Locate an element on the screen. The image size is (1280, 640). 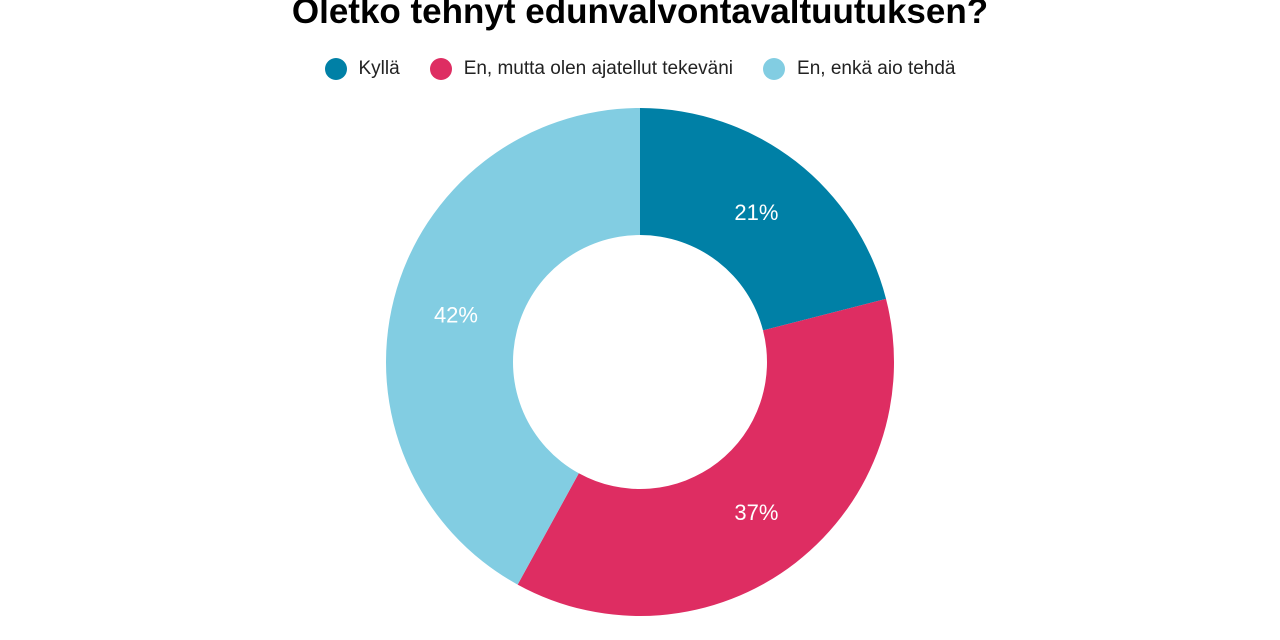
chart-title: Oletko tehnyt edunvalvontavaltuutuksen? is located at coordinates (640, 15).